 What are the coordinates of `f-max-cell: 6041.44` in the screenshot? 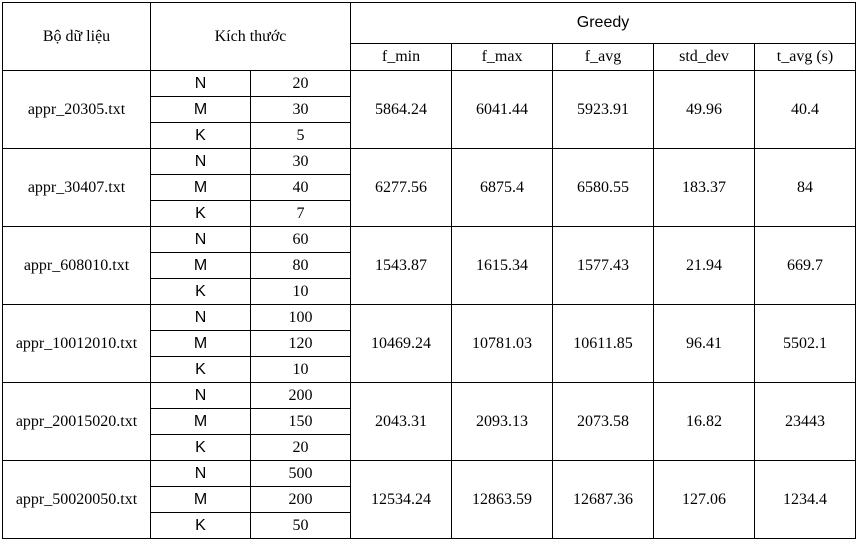 It's located at (502, 109).